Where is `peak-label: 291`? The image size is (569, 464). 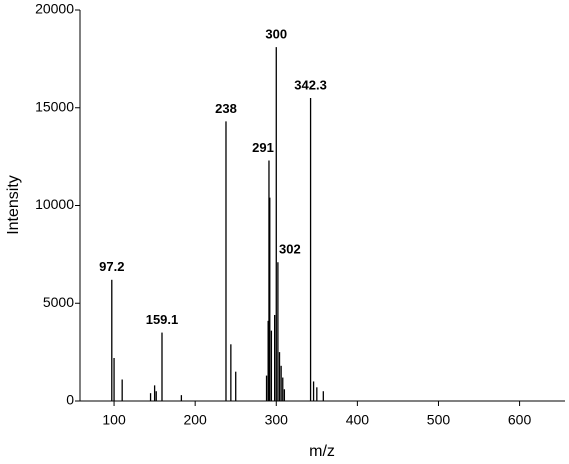
peak-label: 291 is located at coordinates (263, 147).